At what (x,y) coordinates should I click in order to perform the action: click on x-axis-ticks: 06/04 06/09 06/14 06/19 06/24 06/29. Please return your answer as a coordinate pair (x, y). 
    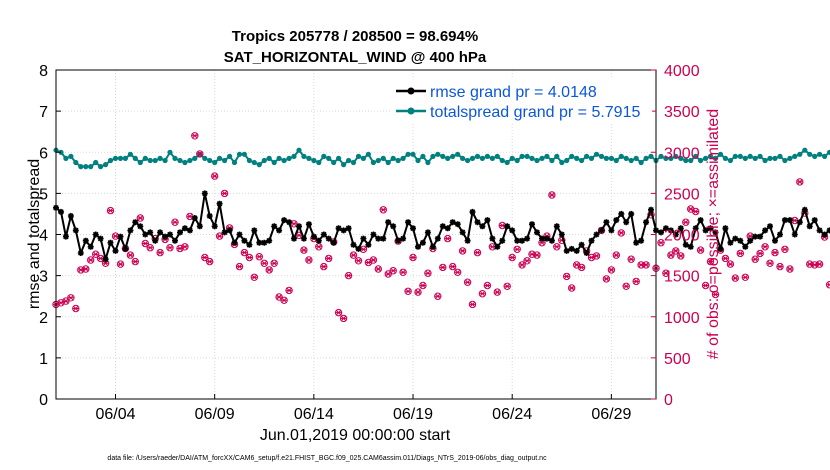
    Looking at the image, I should click on (363, 408).